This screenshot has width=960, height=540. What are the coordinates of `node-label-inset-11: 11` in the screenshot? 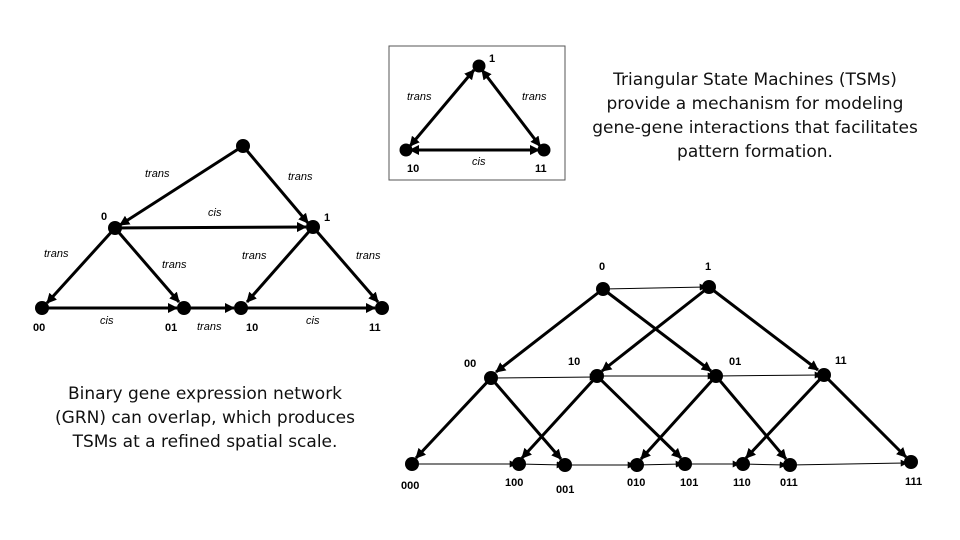 It's located at (541, 169).